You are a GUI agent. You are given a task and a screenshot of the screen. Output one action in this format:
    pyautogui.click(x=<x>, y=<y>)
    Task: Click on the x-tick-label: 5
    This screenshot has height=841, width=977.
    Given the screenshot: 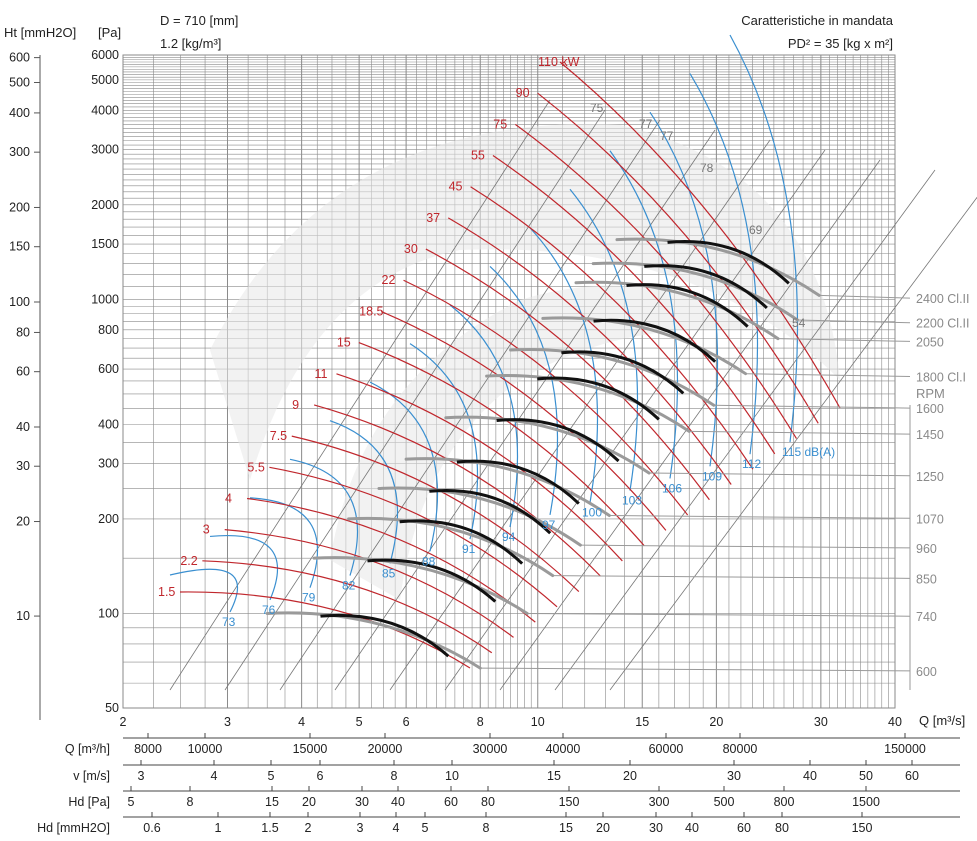 What is the action you would take?
    pyautogui.click(x=359, y=722)
    